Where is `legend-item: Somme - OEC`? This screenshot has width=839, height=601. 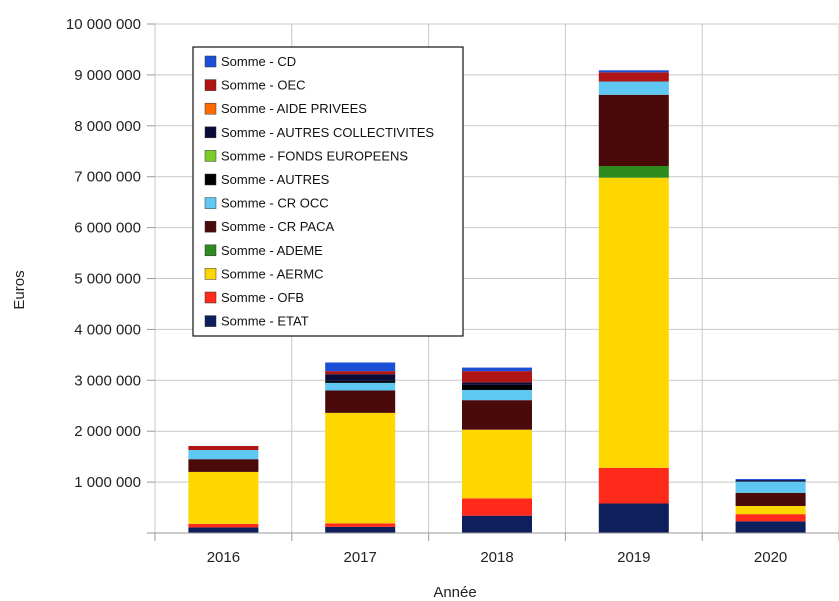
legend-item: Somme - OEC is located at coordinates (255, 85).